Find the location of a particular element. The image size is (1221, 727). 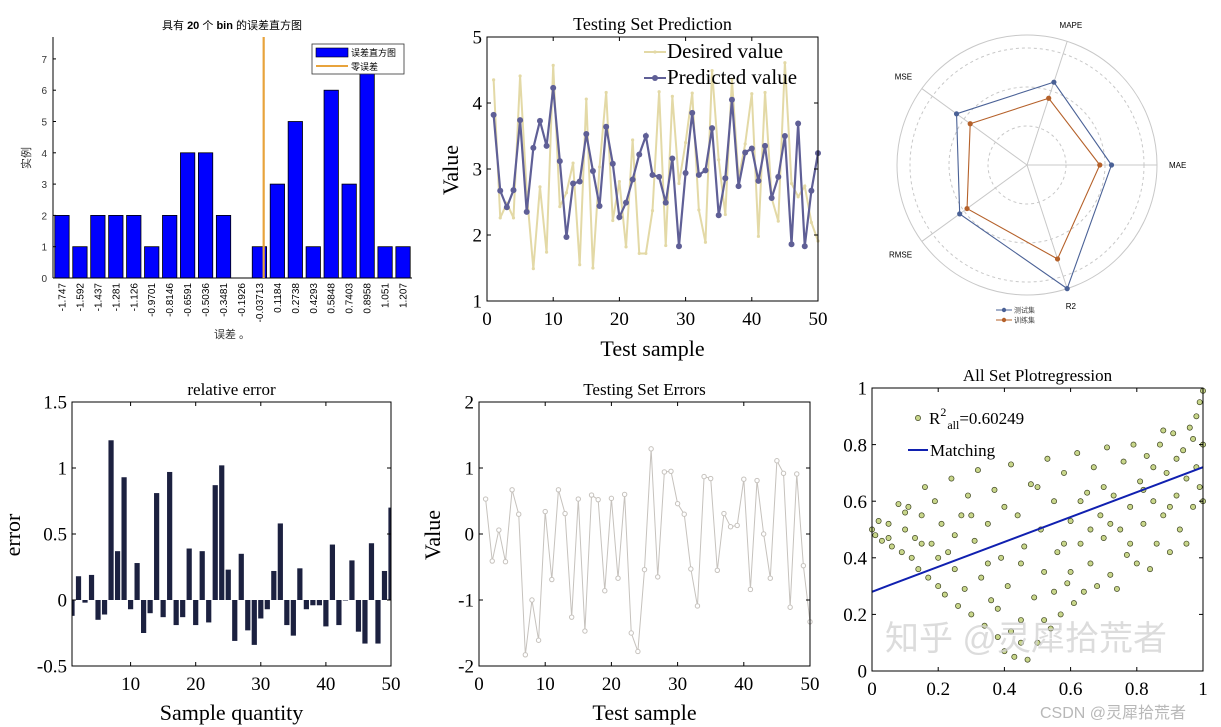

x-tick-label: 0.8958 is located at coordinates (368, 298).